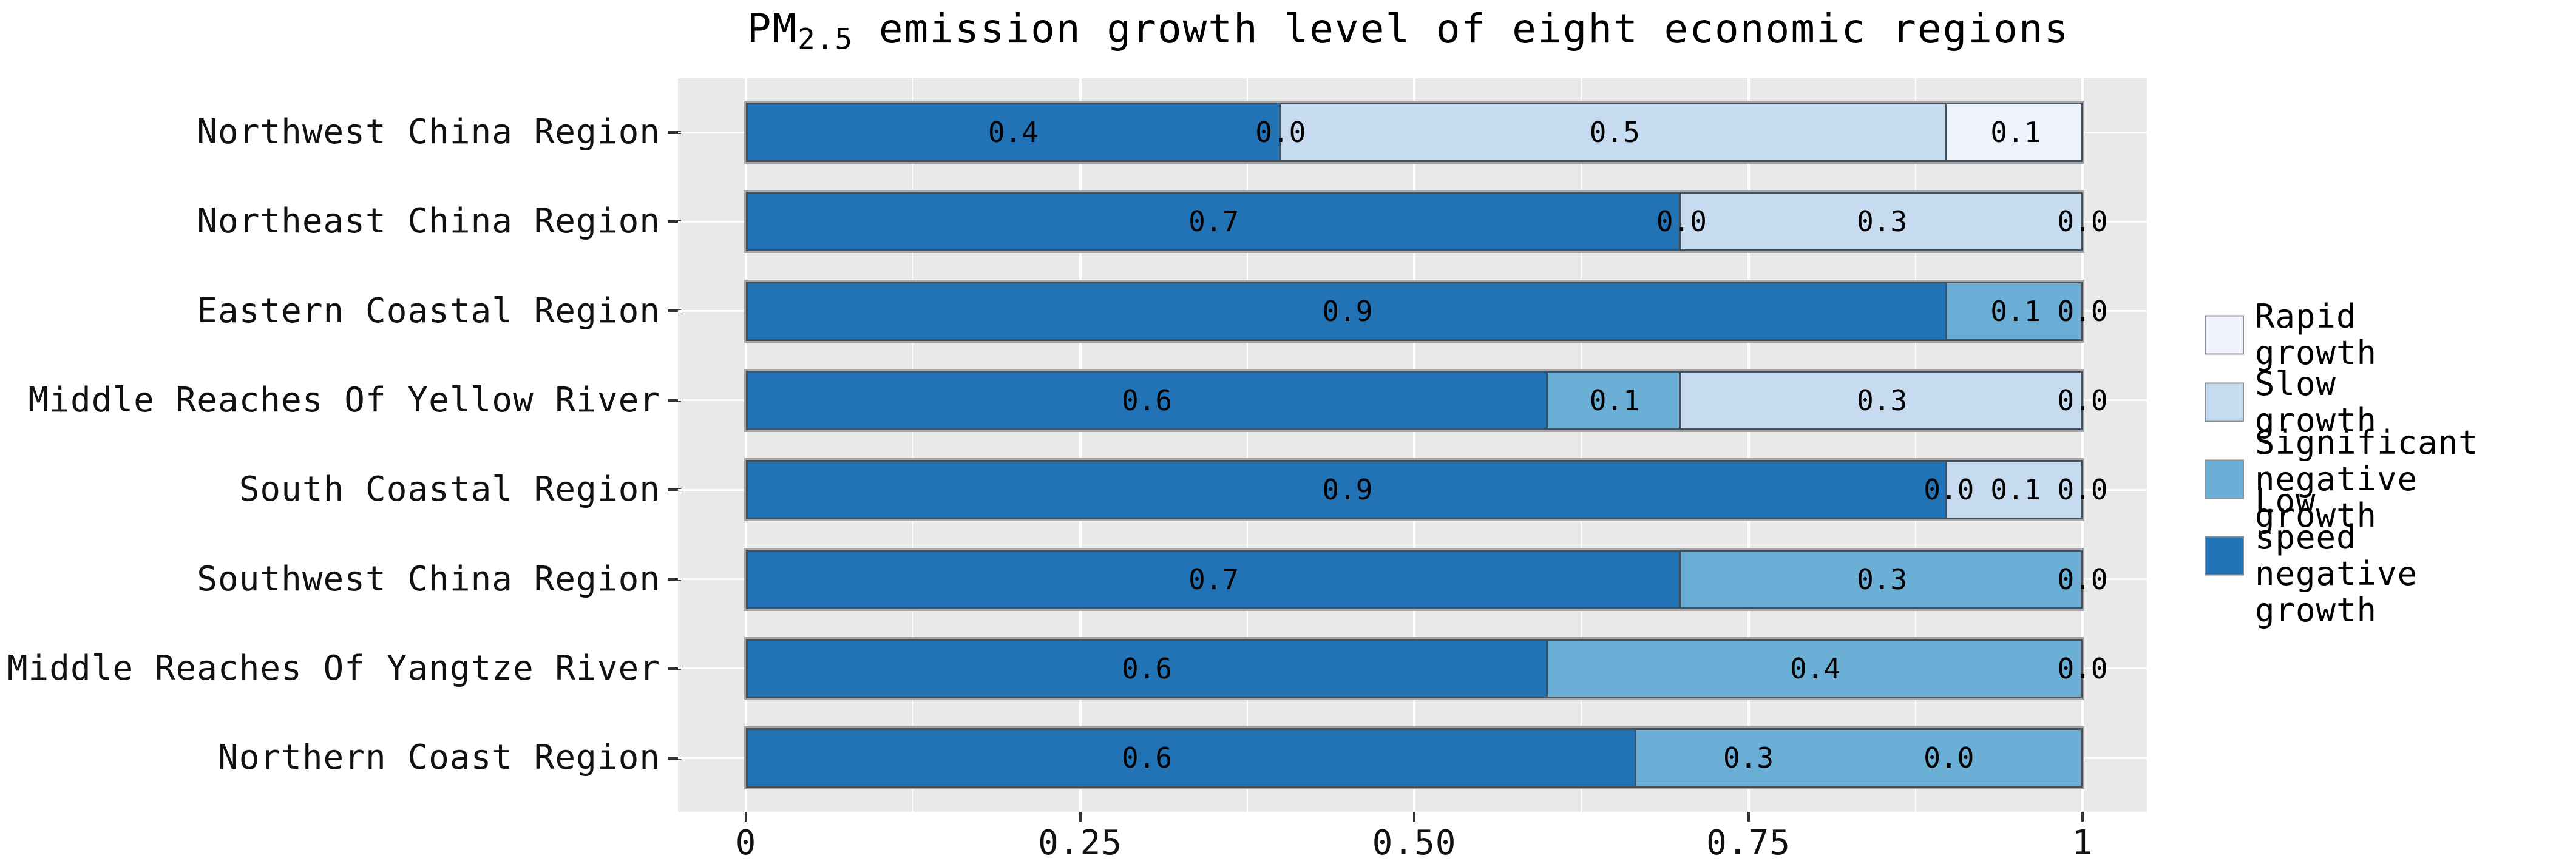 This screenshot has width=2576, height=864. Describe the element at coordinates (2316, 334) in the screenshot. I see `legend-label: Rapid growth` at that location.